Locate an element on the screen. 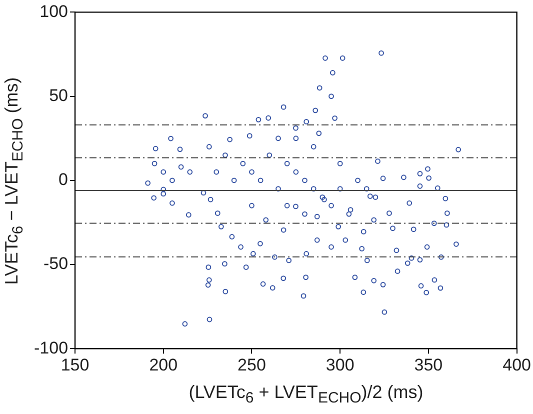 The height and width of the screenshot is (414, 533). y-tick-label: 0 is located at coordinates (63, 180).